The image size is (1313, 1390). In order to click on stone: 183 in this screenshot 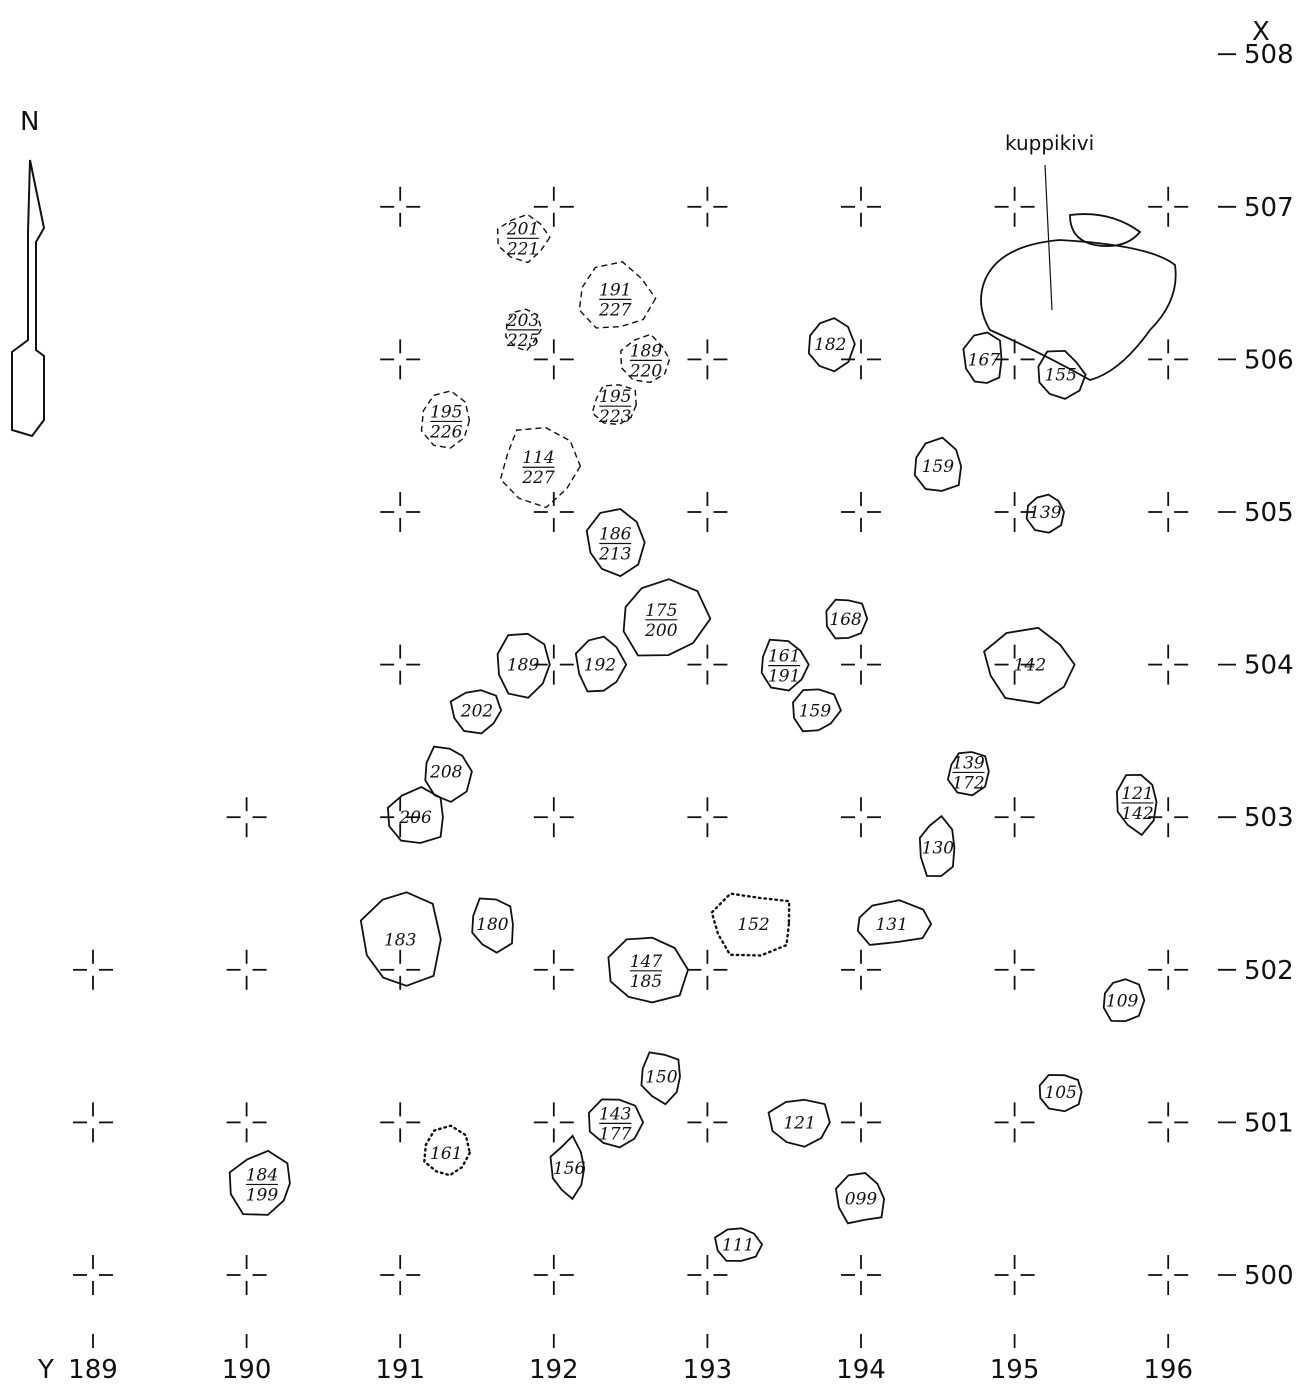, I will do `click(400, 939)`.